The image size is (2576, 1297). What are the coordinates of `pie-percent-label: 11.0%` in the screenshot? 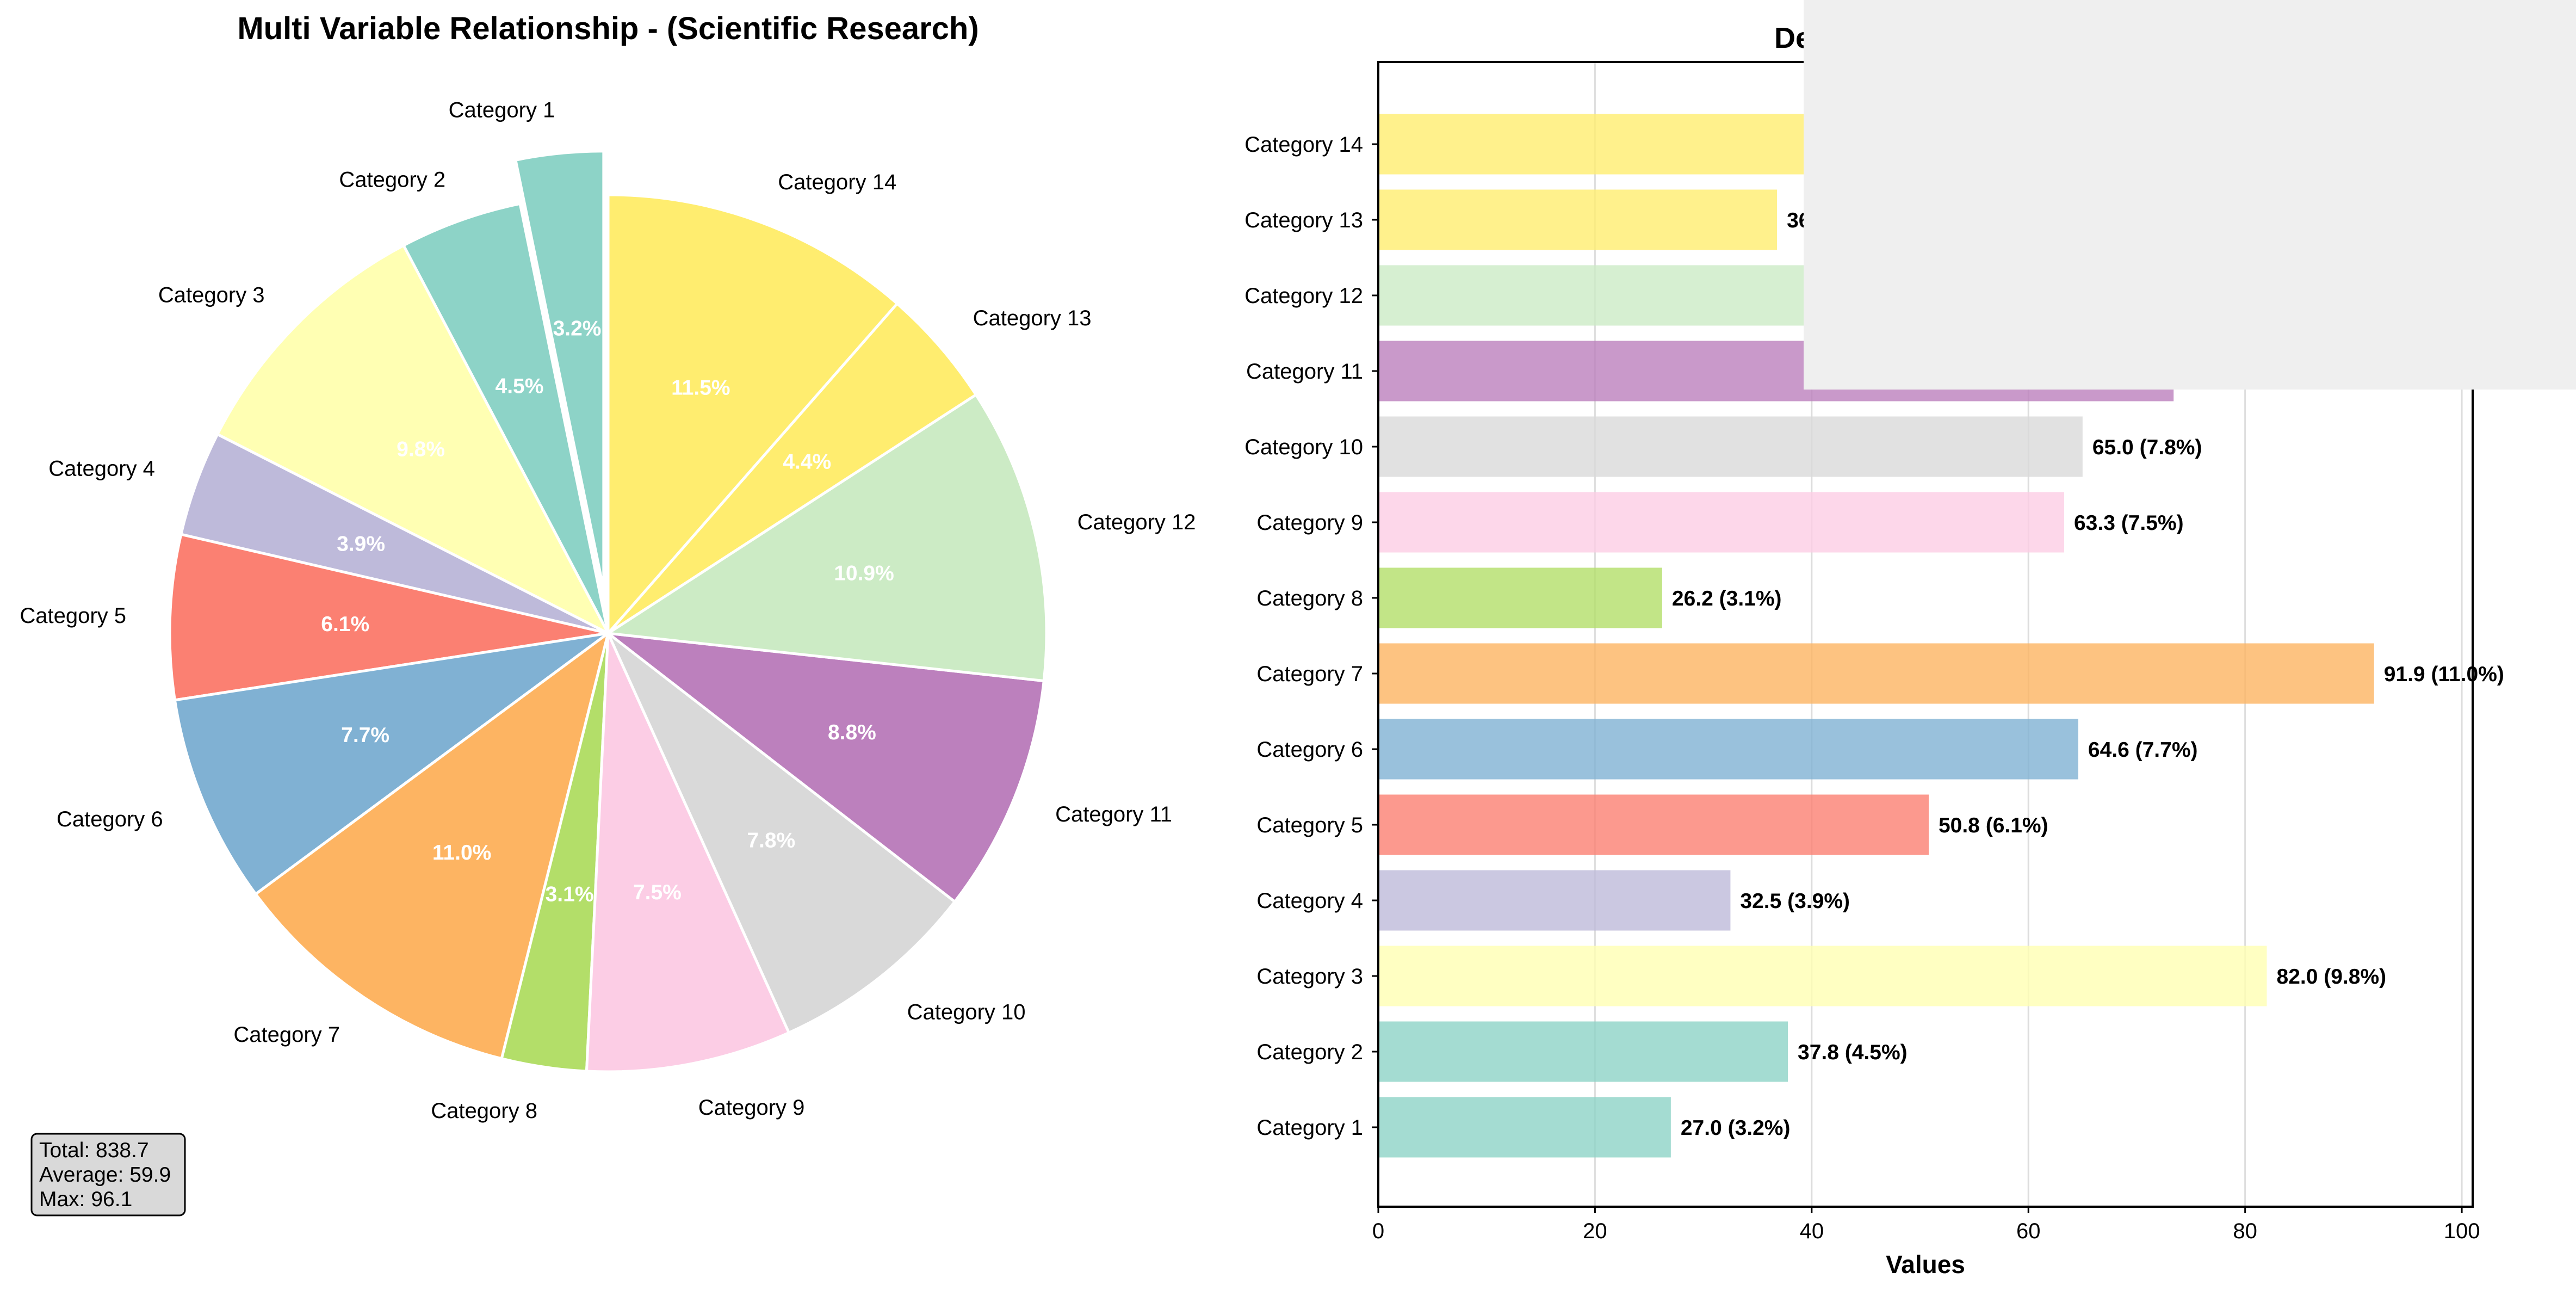 It's located at (461, 853).